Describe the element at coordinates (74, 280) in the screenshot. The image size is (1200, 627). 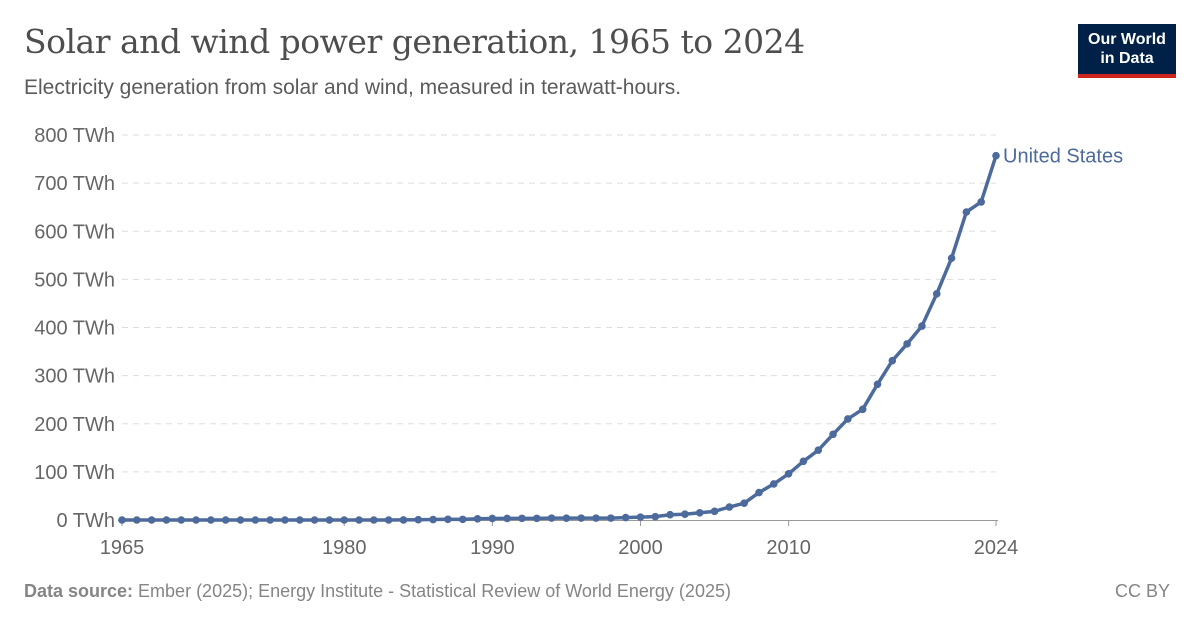
I see `y-tick-label: 500 TWh` at that location.